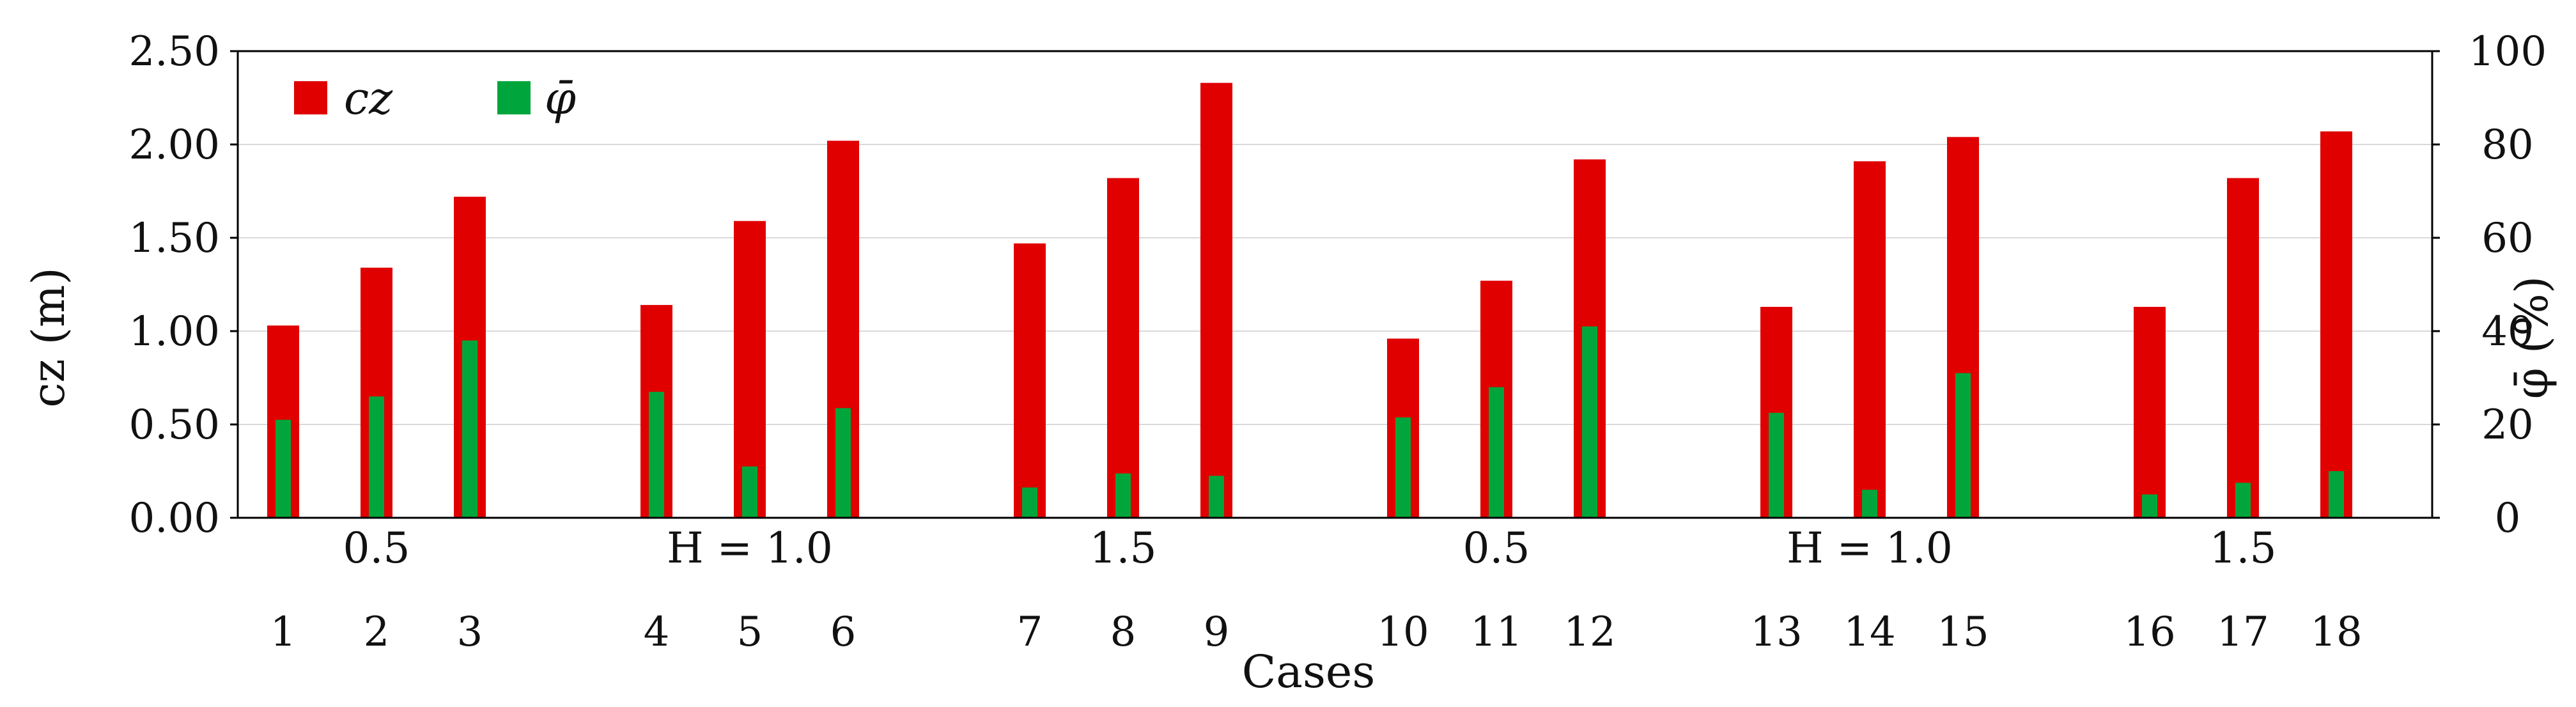 This screenshot has height=707, width=2576. Describe the element at coordinates (175, 51) in the screenshot. I see `y-left-tick-label: 2.50` at that location.